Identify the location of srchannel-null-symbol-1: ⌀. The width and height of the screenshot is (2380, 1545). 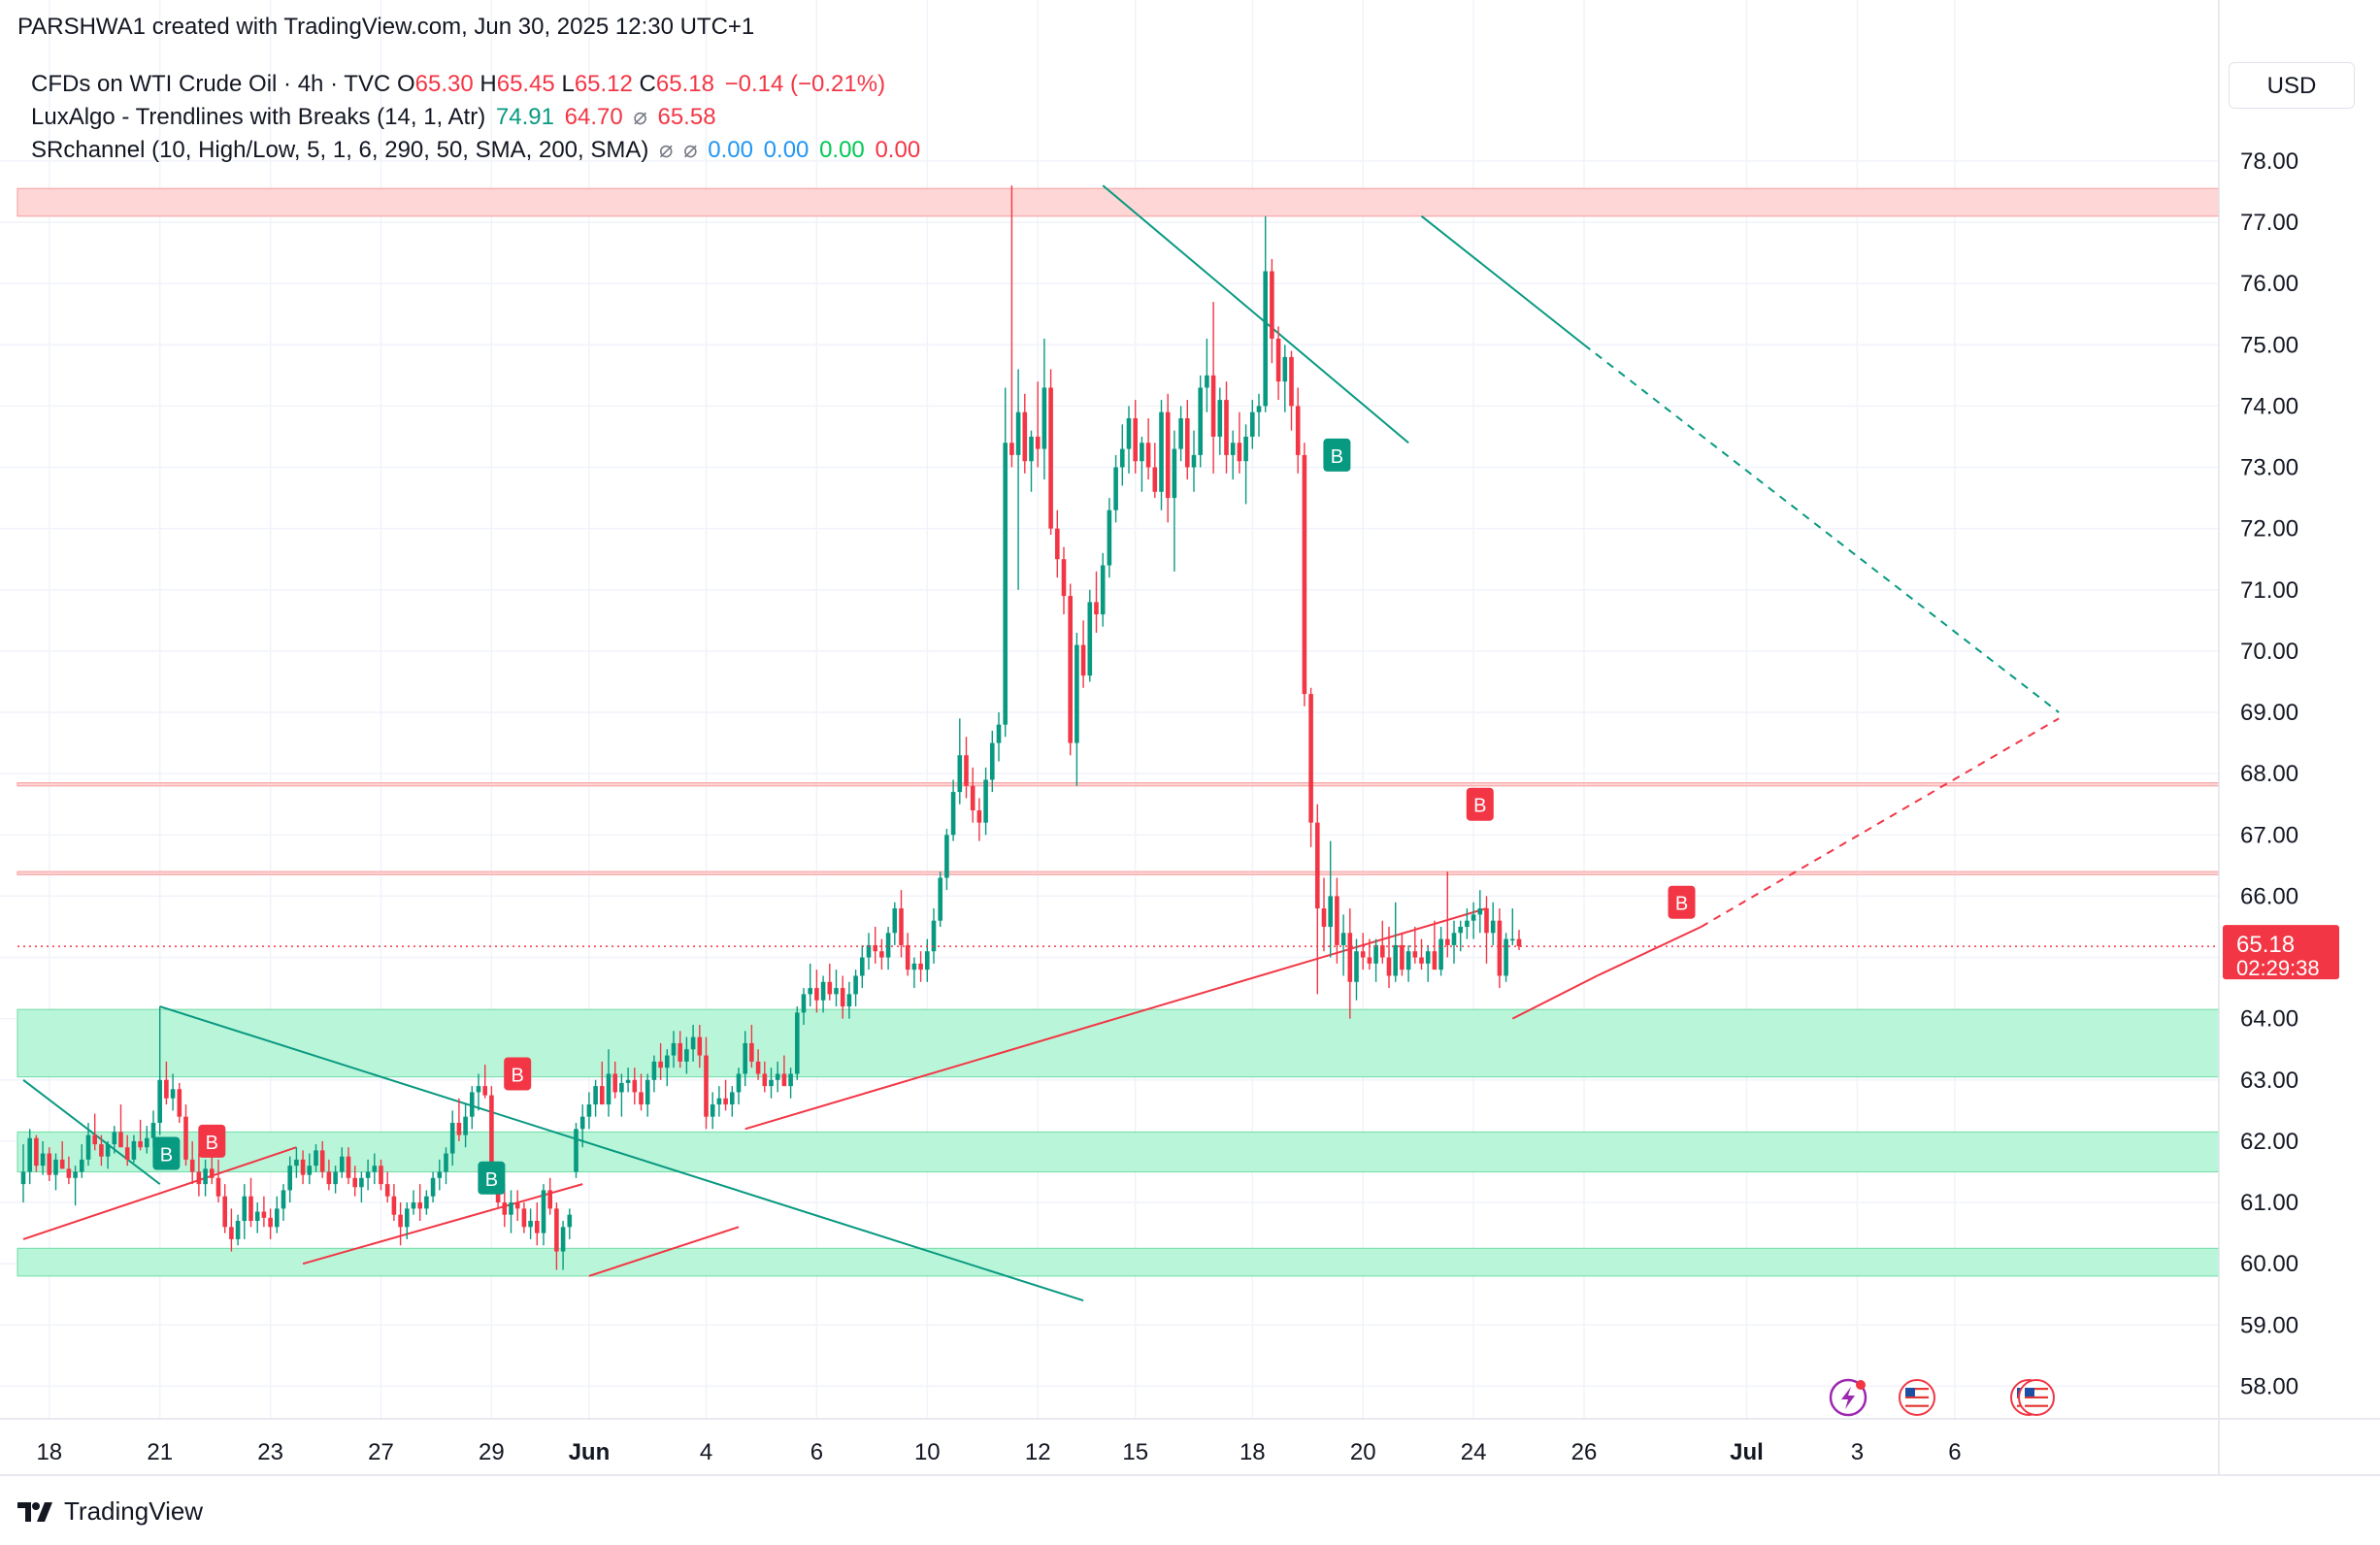
(666, 150).